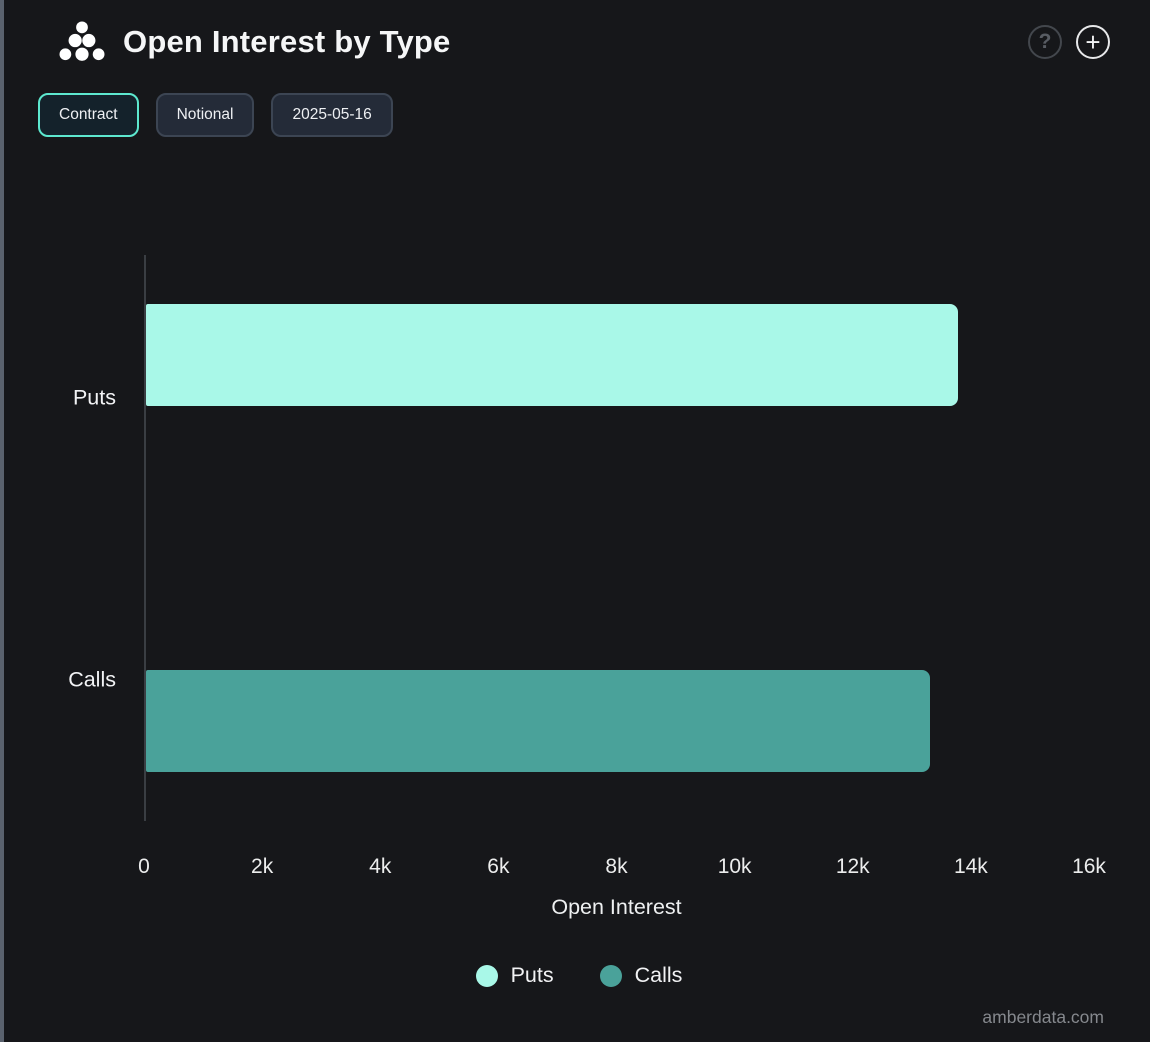 The width and height of the screenshot is (1150, 1042). Describe the element at coordinates (538, 721) in the screenshot. I see `calls-bar` at that location.